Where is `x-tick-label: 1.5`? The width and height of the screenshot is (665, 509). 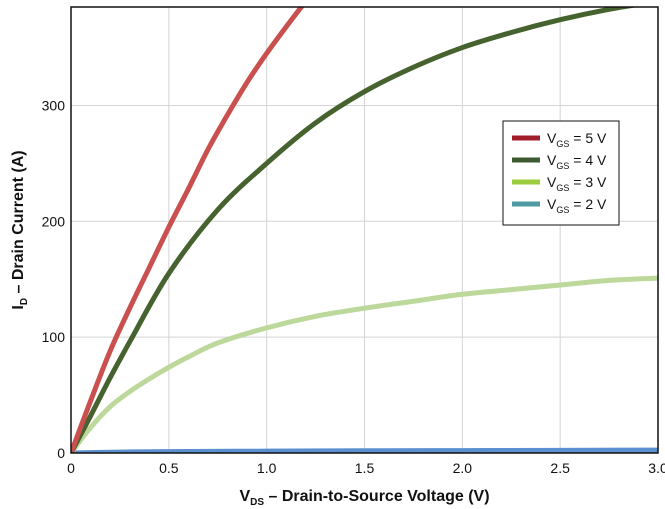 x-tick-label: 1.5 is located at coordinates (365, 468).